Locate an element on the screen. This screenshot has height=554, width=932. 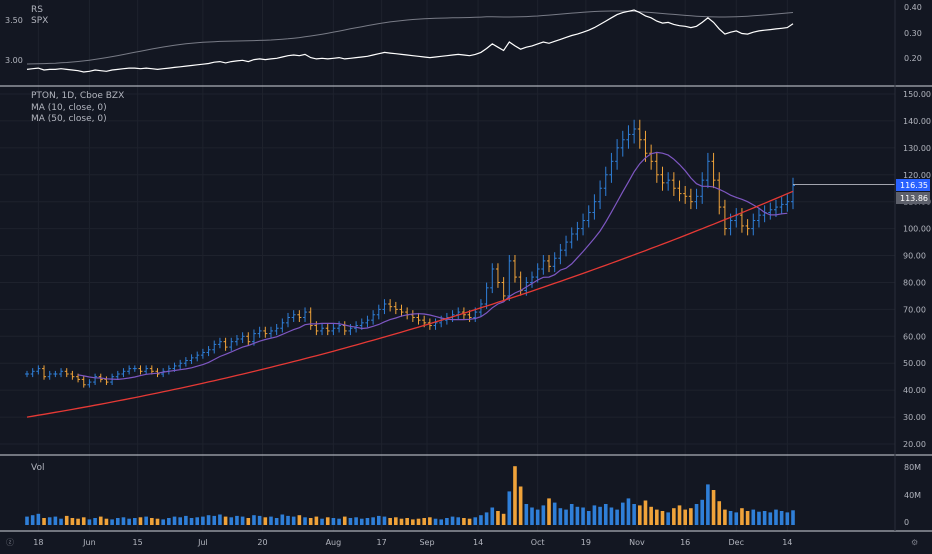
spx-legend-label: SPX is located at coordinates (39, 21).